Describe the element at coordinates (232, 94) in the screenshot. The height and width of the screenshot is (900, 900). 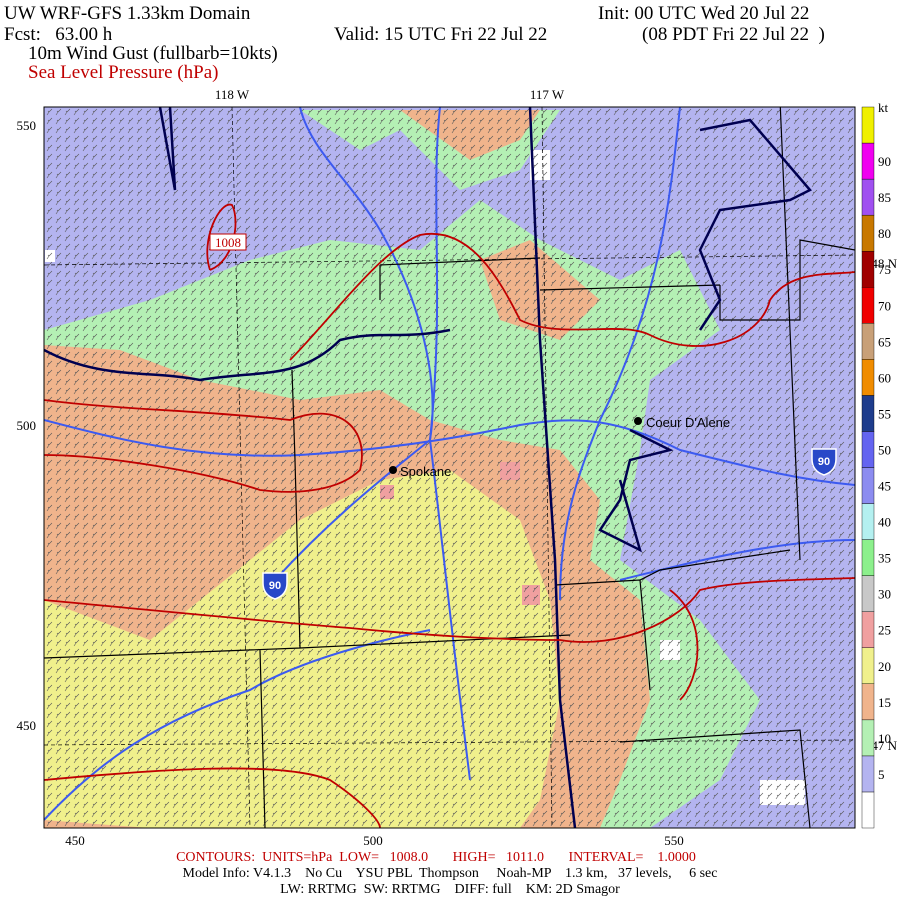
I see `lon-label: 118 W` at that location.